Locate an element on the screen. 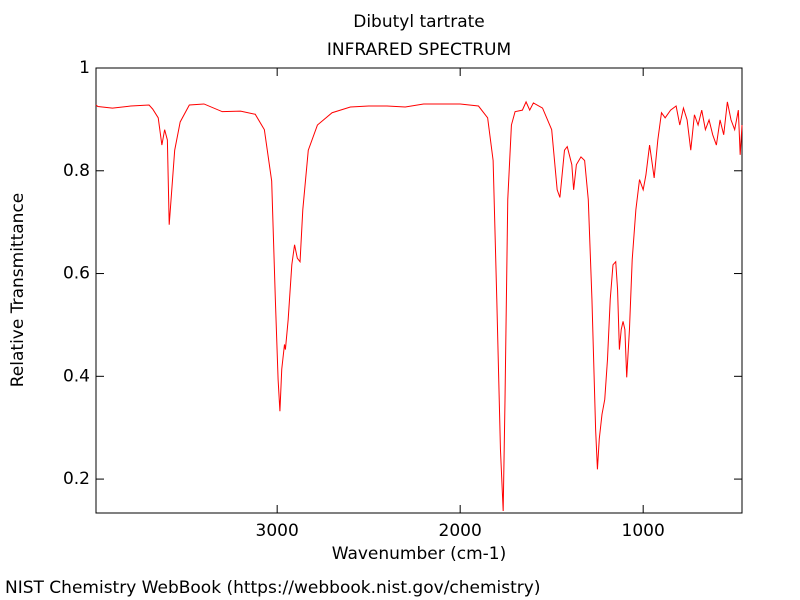  y-tick-label: 1 is located at coordinates (84, 68).